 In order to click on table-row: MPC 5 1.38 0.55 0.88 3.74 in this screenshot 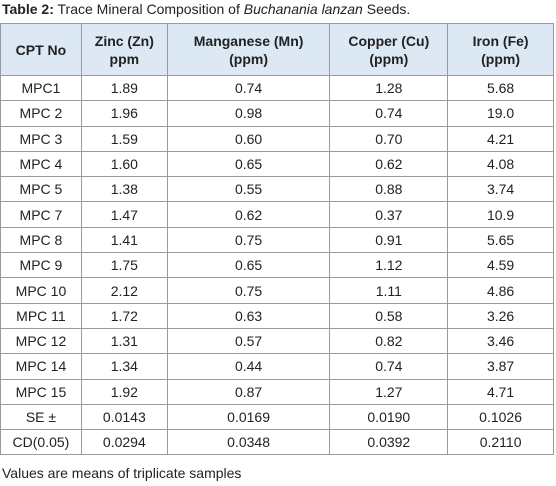, I will do `click(277, 189)`.